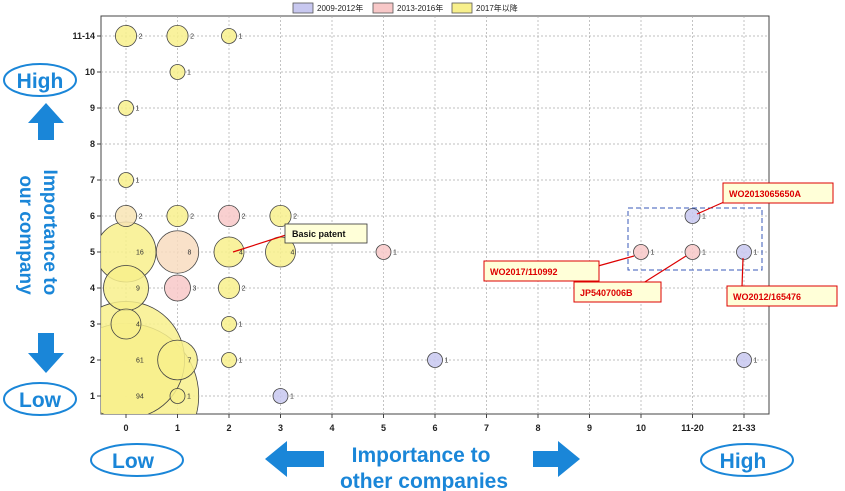 This screenshot has height=491, width=845. I want to click on x-tick-label: 11-20, so click(692, 428).